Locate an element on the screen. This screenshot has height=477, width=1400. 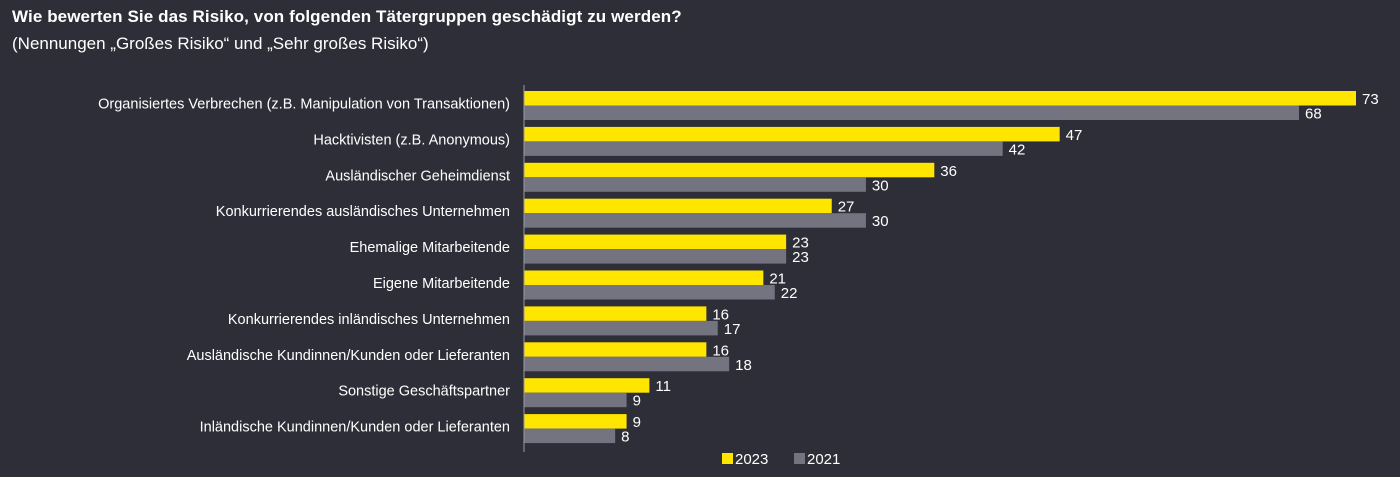
category-label: Ausländischer Geheimdienst is located at coordinates (417, 176).